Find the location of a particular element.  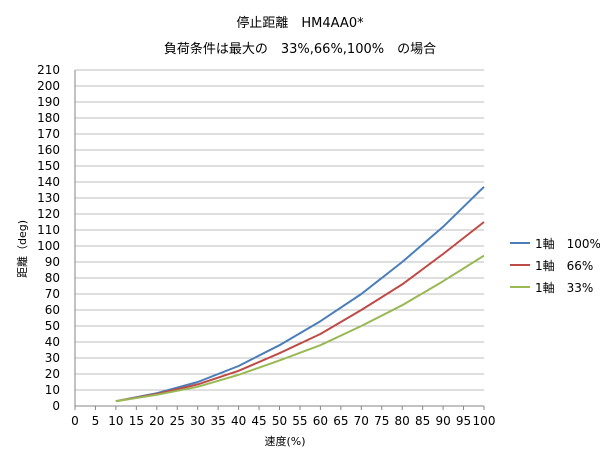

x-tick-label: 60 is located at coordinates (320, 421).